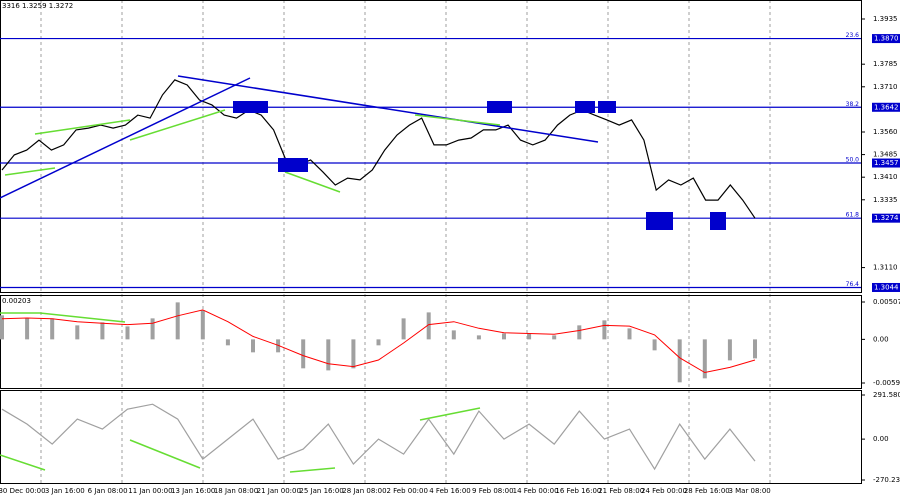 The image size is (900, 499). Describe the element at coordinates (321, 491) in the screenshot. I see `x-tick-label: 25 Jan 16:00` at that location.